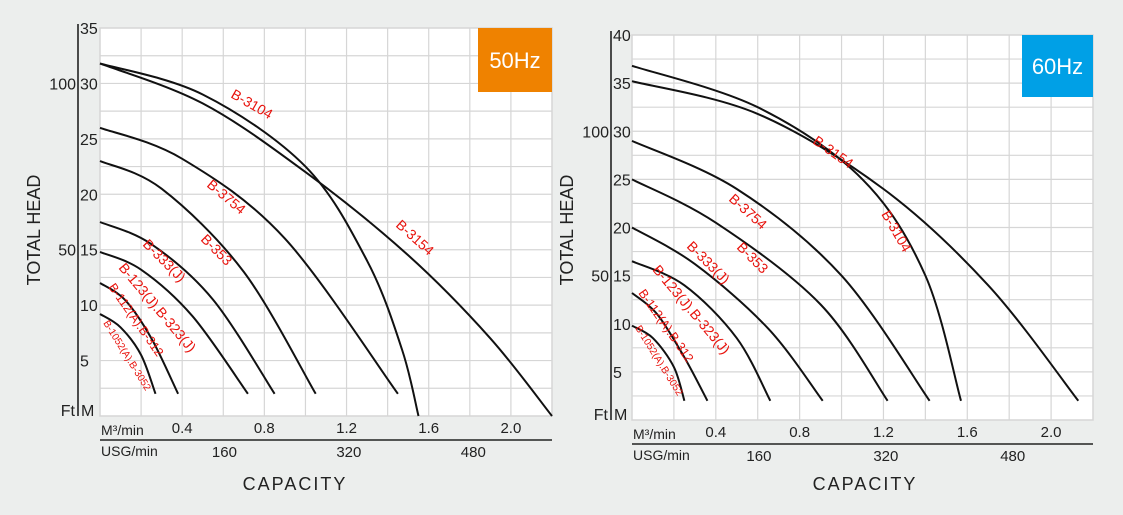  I want to click on frequency-badge-label: 60Hz, so click(1057, 66).